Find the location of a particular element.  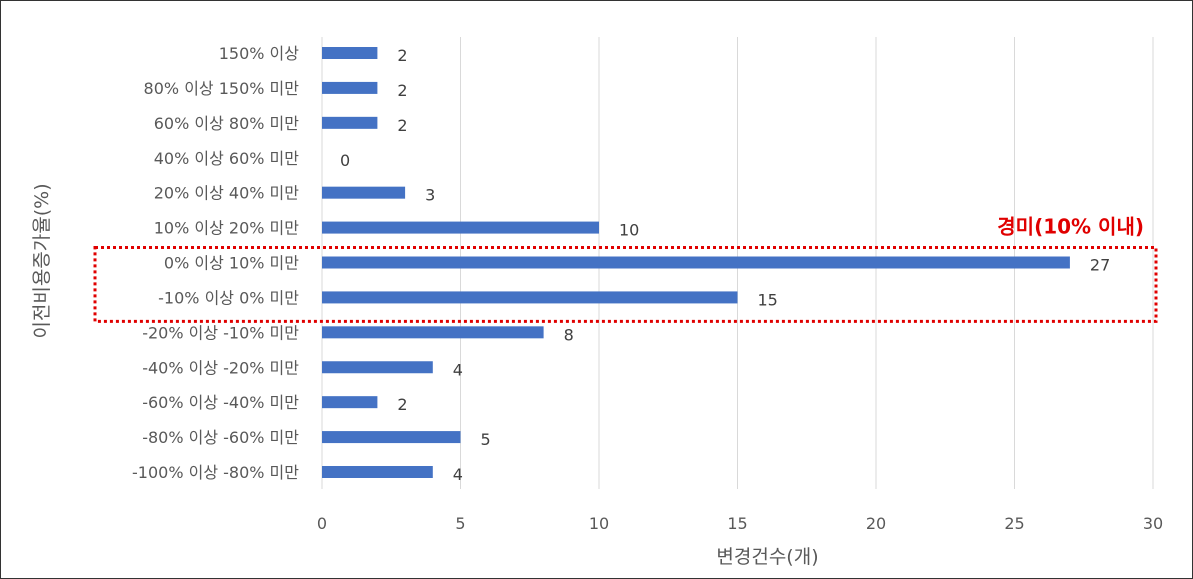

category-label: -60% 이상 -40% 미만 is located at coordinates (220, 402).